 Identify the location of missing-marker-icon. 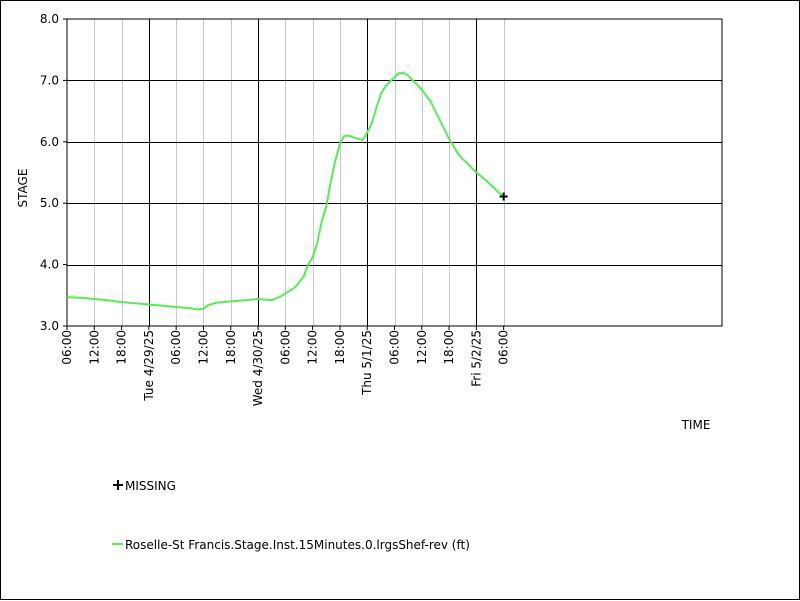
(118, 485).